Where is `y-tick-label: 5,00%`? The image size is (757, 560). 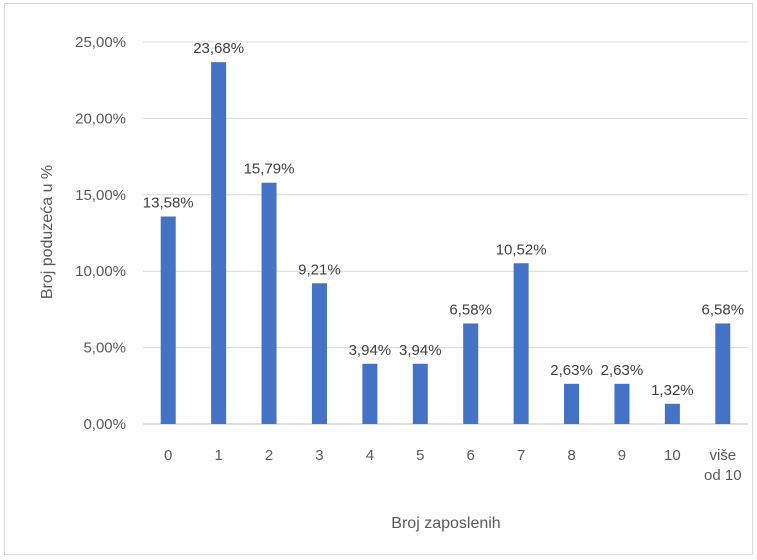
y-tick-label: 5,00% is located at coordinates (104, 348).